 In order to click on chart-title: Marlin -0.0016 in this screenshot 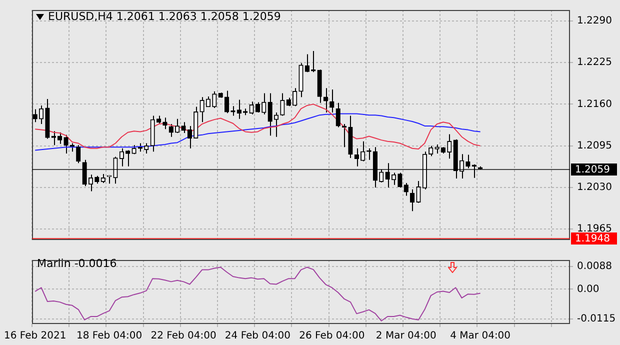, I will do `click(77, 263)`.